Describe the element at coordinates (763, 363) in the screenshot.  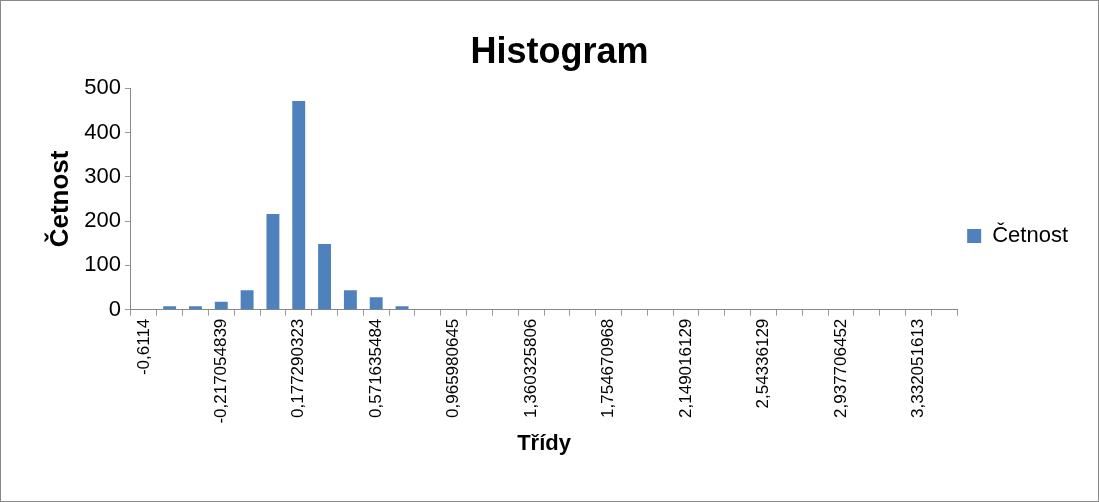
I see `x-tick-label: 2,54336129` at that location.